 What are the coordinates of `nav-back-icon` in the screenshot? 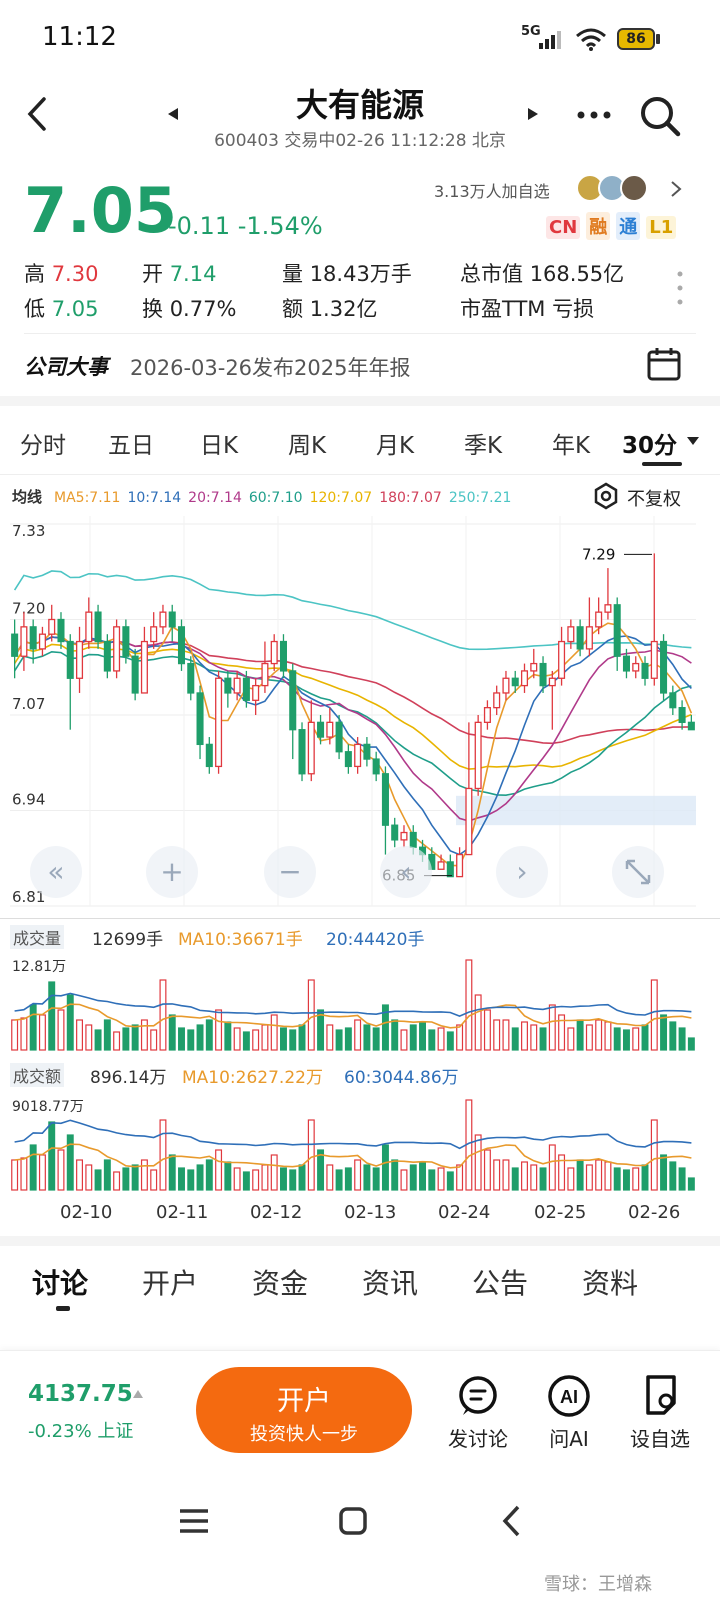 It's located at (511, 1521).